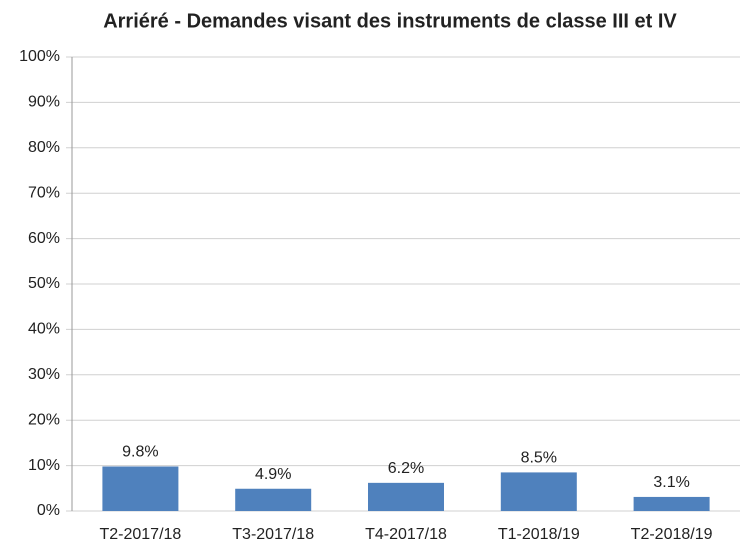  I want to click on x-tick-label: T1-2018/19, so click(539, 534).